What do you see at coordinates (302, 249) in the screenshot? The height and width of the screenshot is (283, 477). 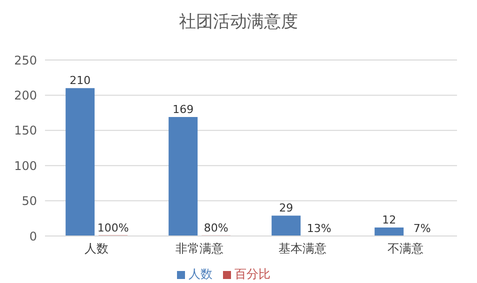 I see `x-tick-label: 基本满意` at bounding box center [302, 249].